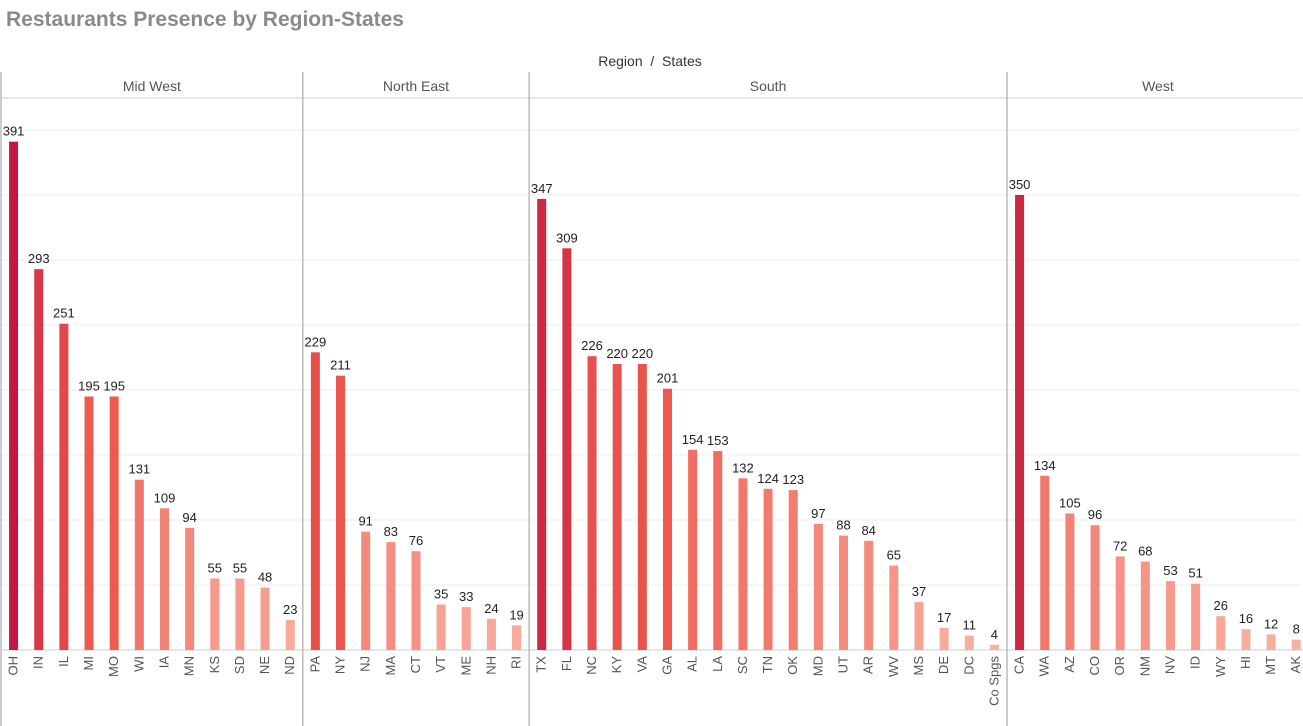 This screenshot has width=1303, height=726. What do you see at coordinates (390, 666) in the screenshot?
I see `tick-label: MA` at bounding box center [390, 666].